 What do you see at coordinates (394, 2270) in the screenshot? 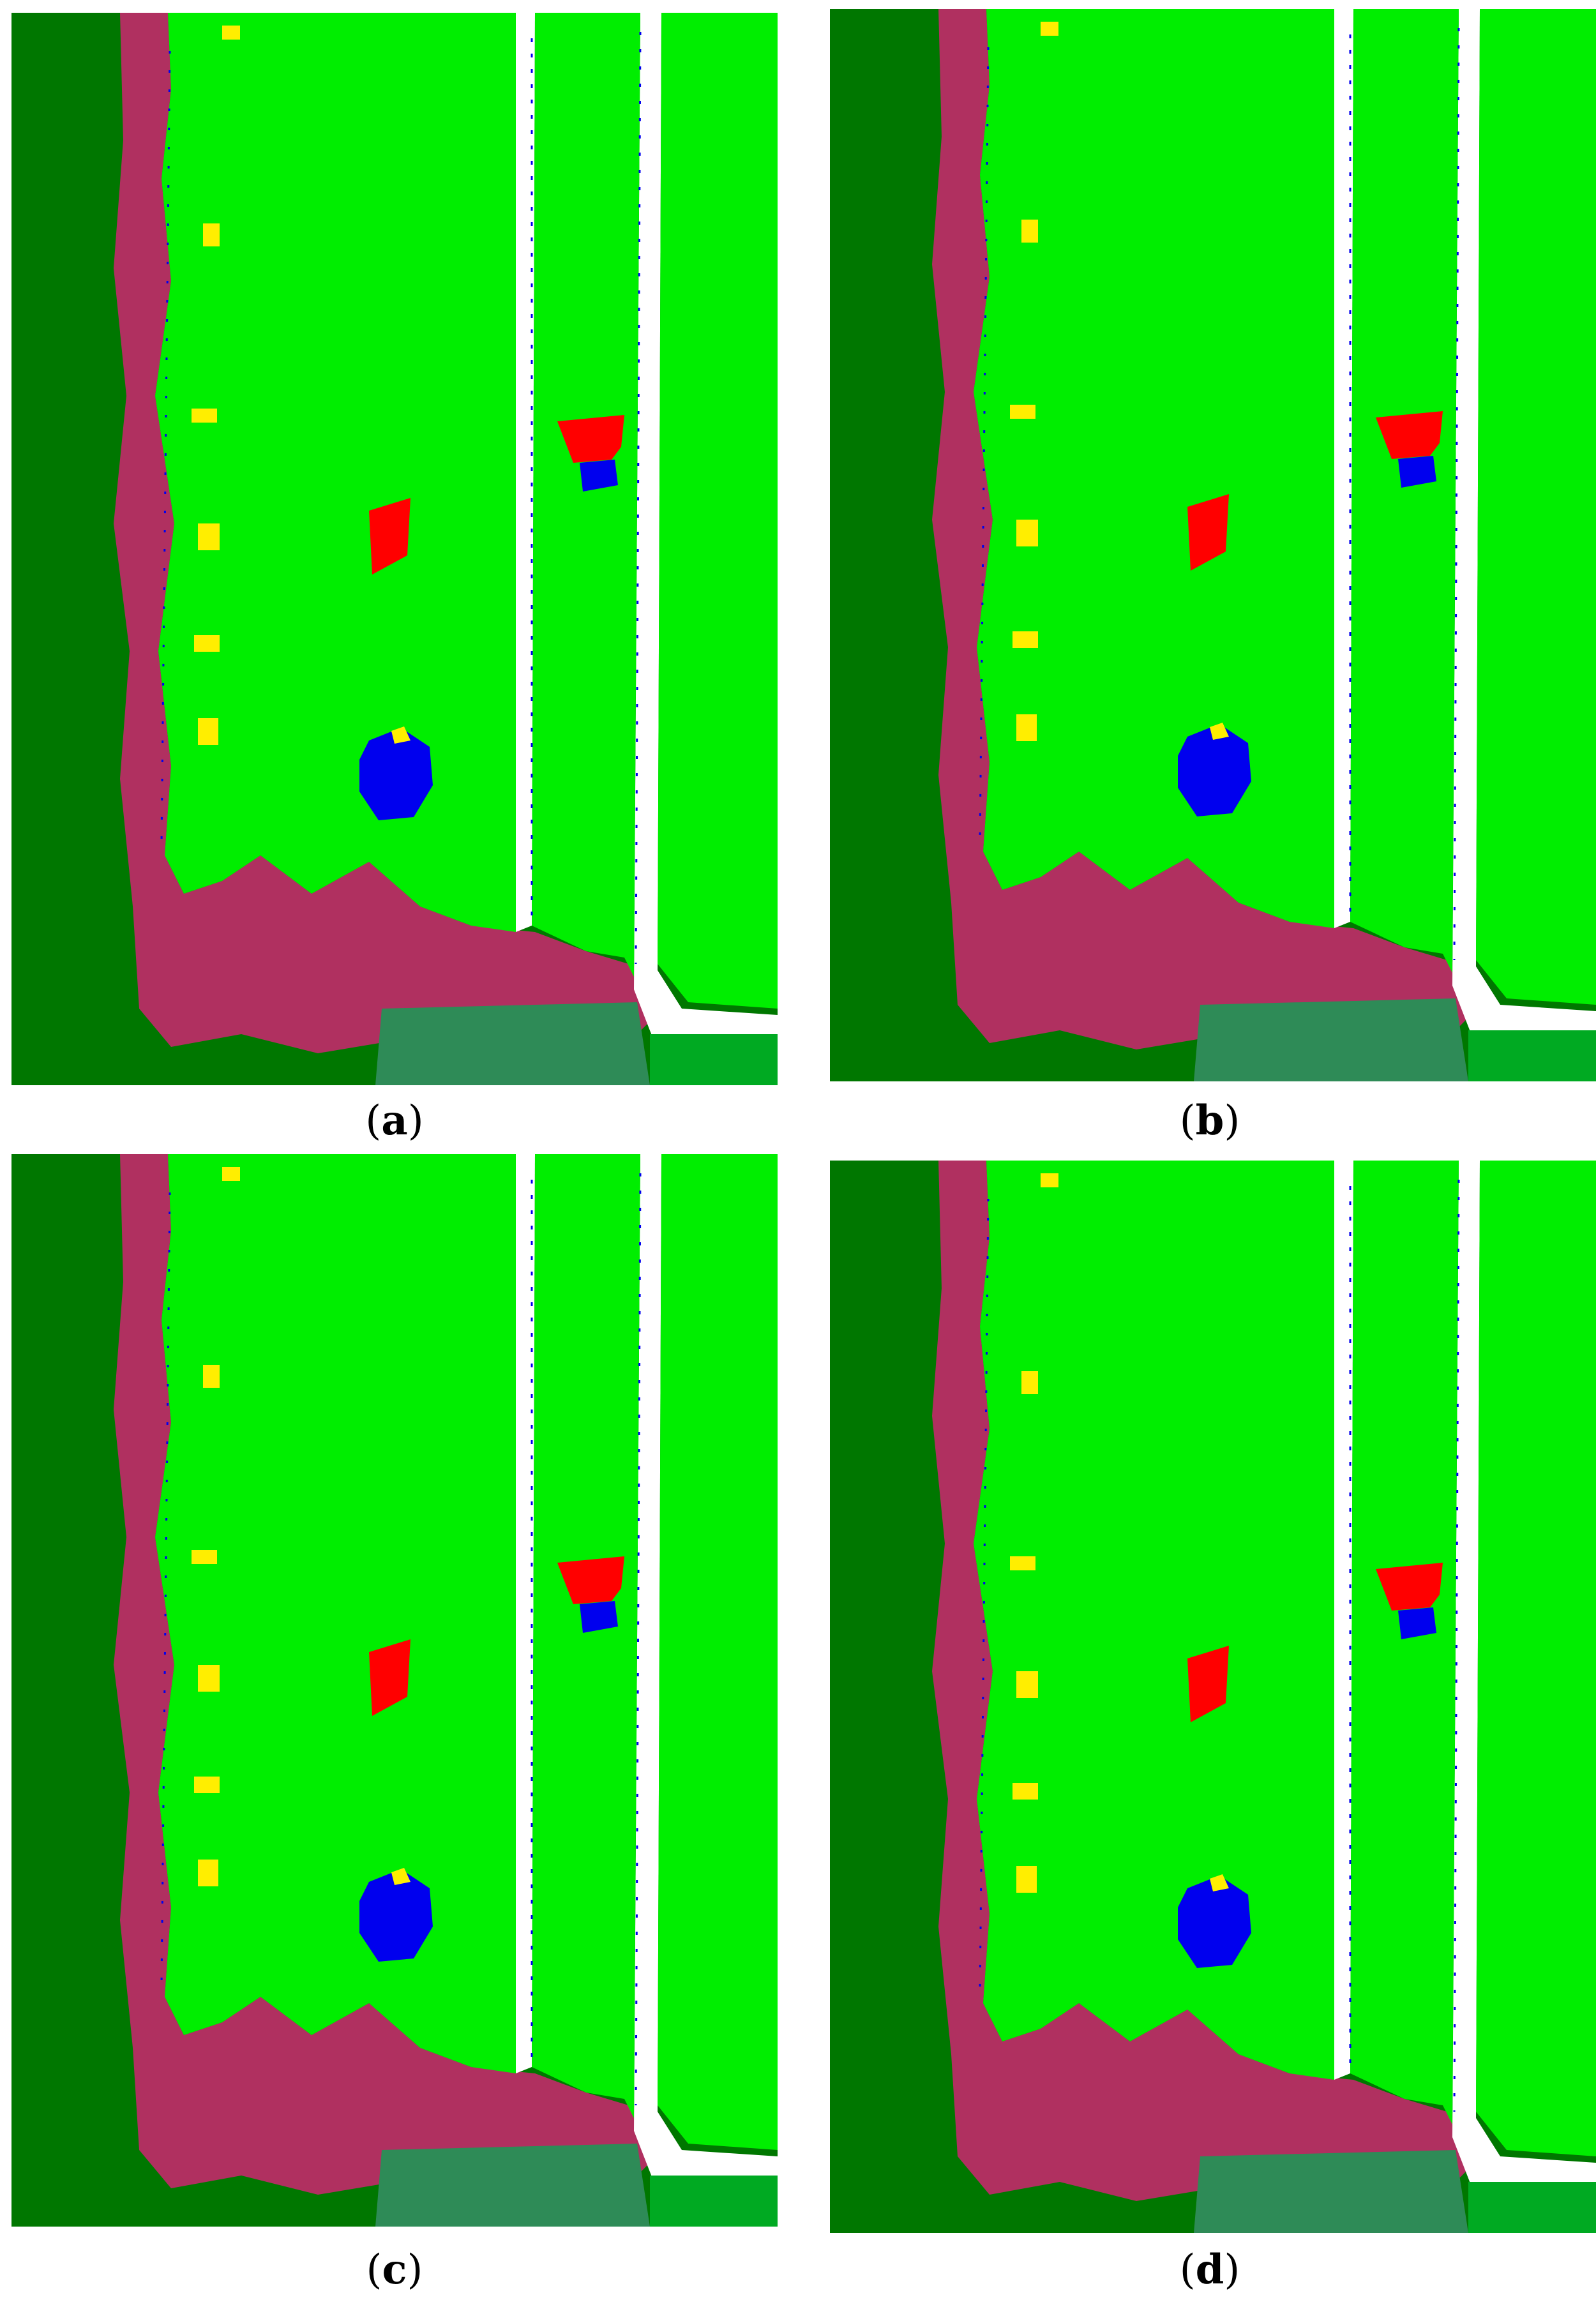
I see `caption-c: (c)` at bounding box center [394, 2270].